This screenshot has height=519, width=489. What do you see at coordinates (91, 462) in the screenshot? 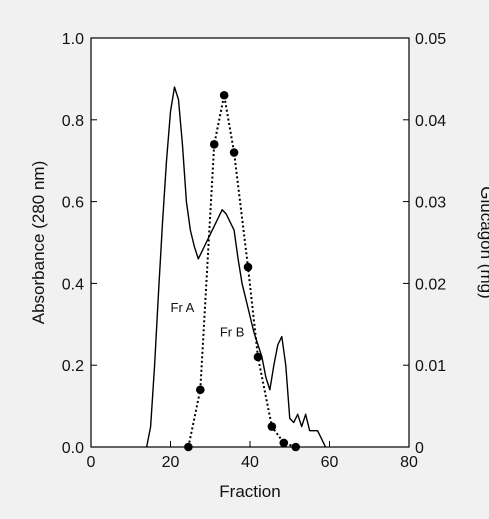
I see `x-tick-label: 0` at bounding box center [91, 462].